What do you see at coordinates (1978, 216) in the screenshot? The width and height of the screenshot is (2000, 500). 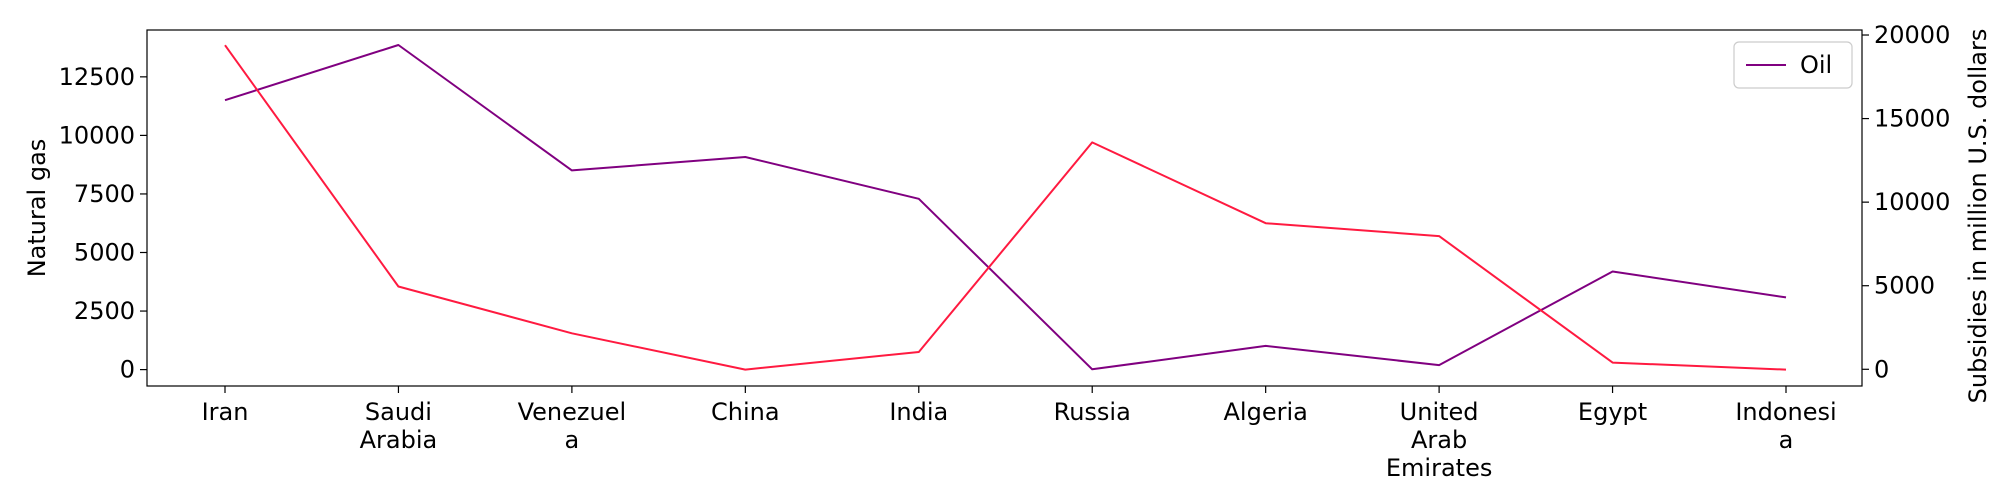 I see `right-axis-title: Subsidies in million U.S. dollars` at bounding box center [1978, 216].